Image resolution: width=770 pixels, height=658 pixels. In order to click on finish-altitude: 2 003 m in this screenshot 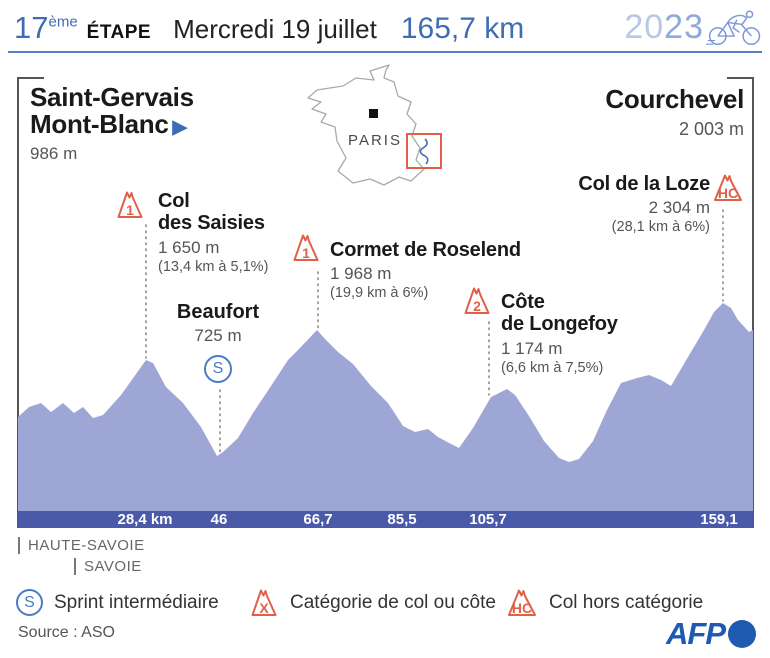, I will do `click(711, 129)`.